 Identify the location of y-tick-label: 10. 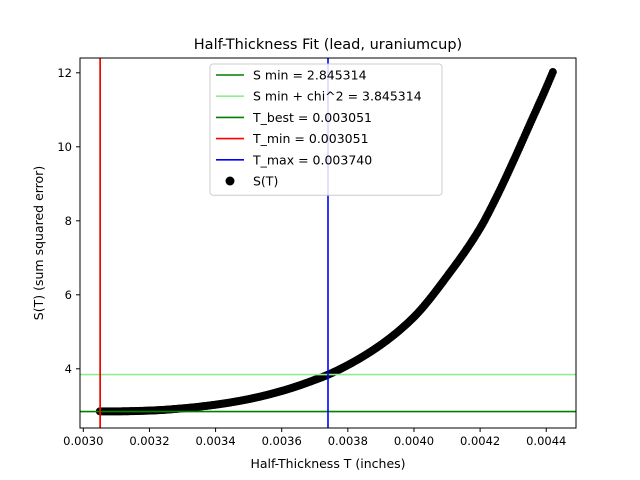
(64, 147).